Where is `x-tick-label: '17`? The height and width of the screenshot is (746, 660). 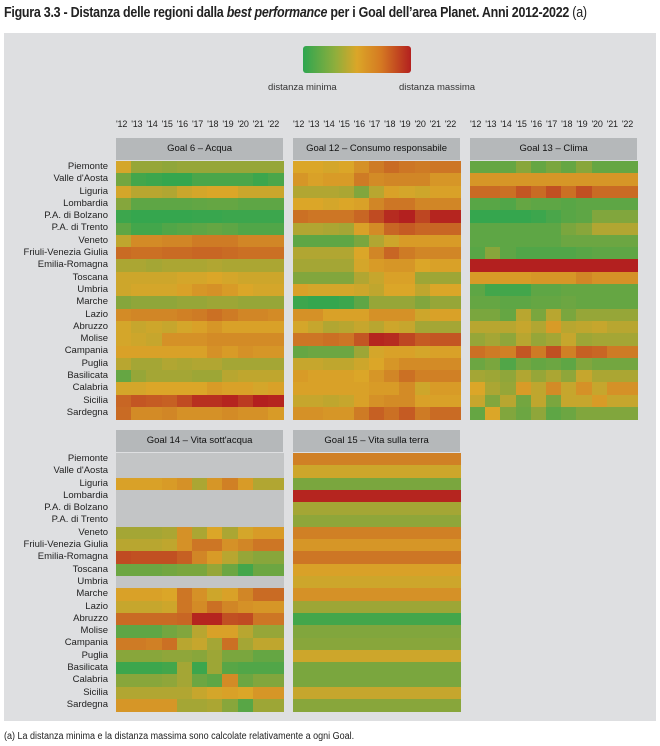 x-tick-label: '17 is located at coordinates (197, 124).